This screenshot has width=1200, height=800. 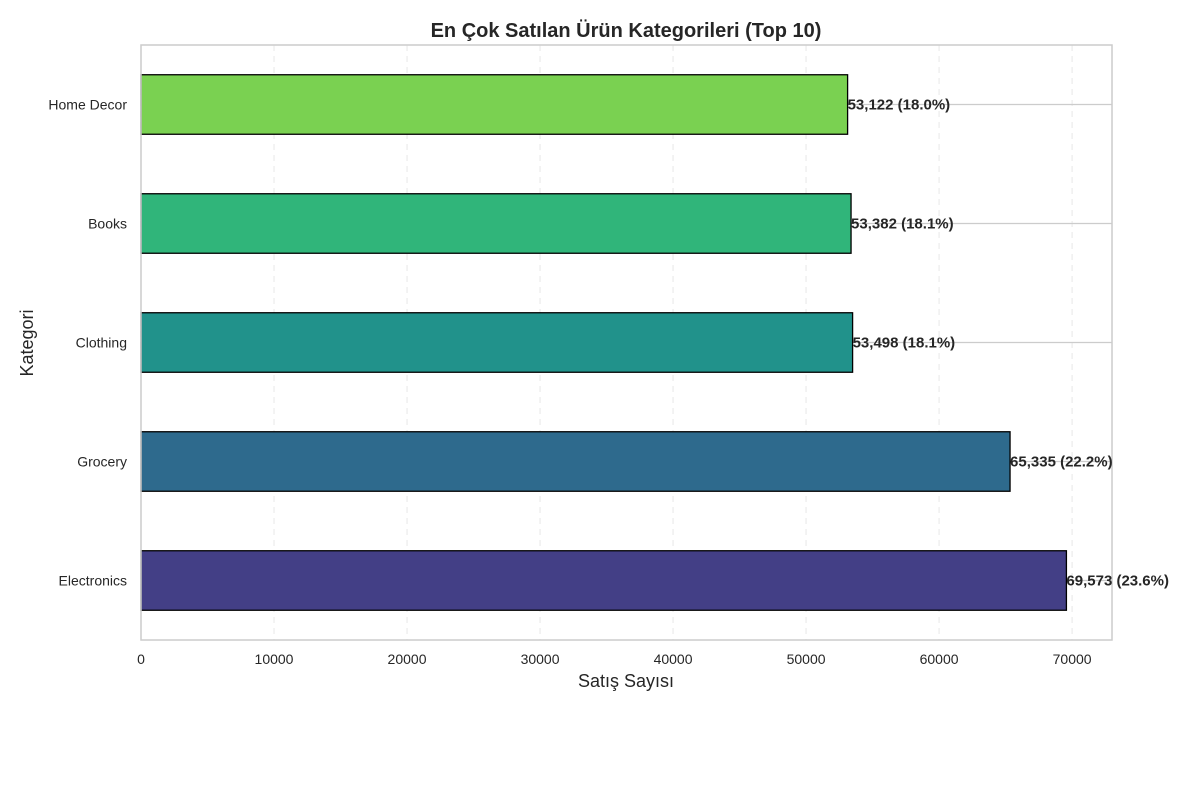 I want to click on data-label: 53,498 (18.1%), so click(x=904, y=343).